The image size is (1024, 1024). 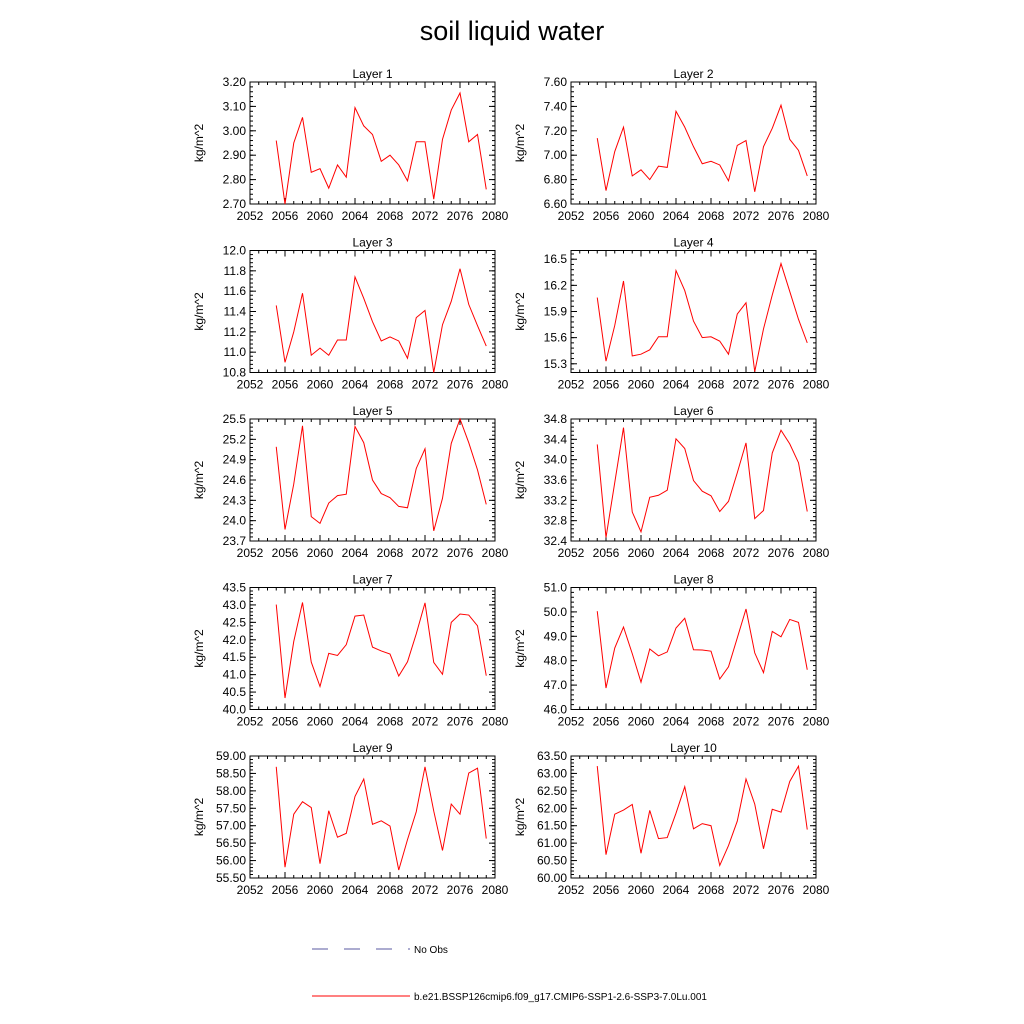 What do you see at coordinates (571, 722) in the screenshot?
I see `layer-8-x-tick-label: 2052` at bounding box center [571, 722].